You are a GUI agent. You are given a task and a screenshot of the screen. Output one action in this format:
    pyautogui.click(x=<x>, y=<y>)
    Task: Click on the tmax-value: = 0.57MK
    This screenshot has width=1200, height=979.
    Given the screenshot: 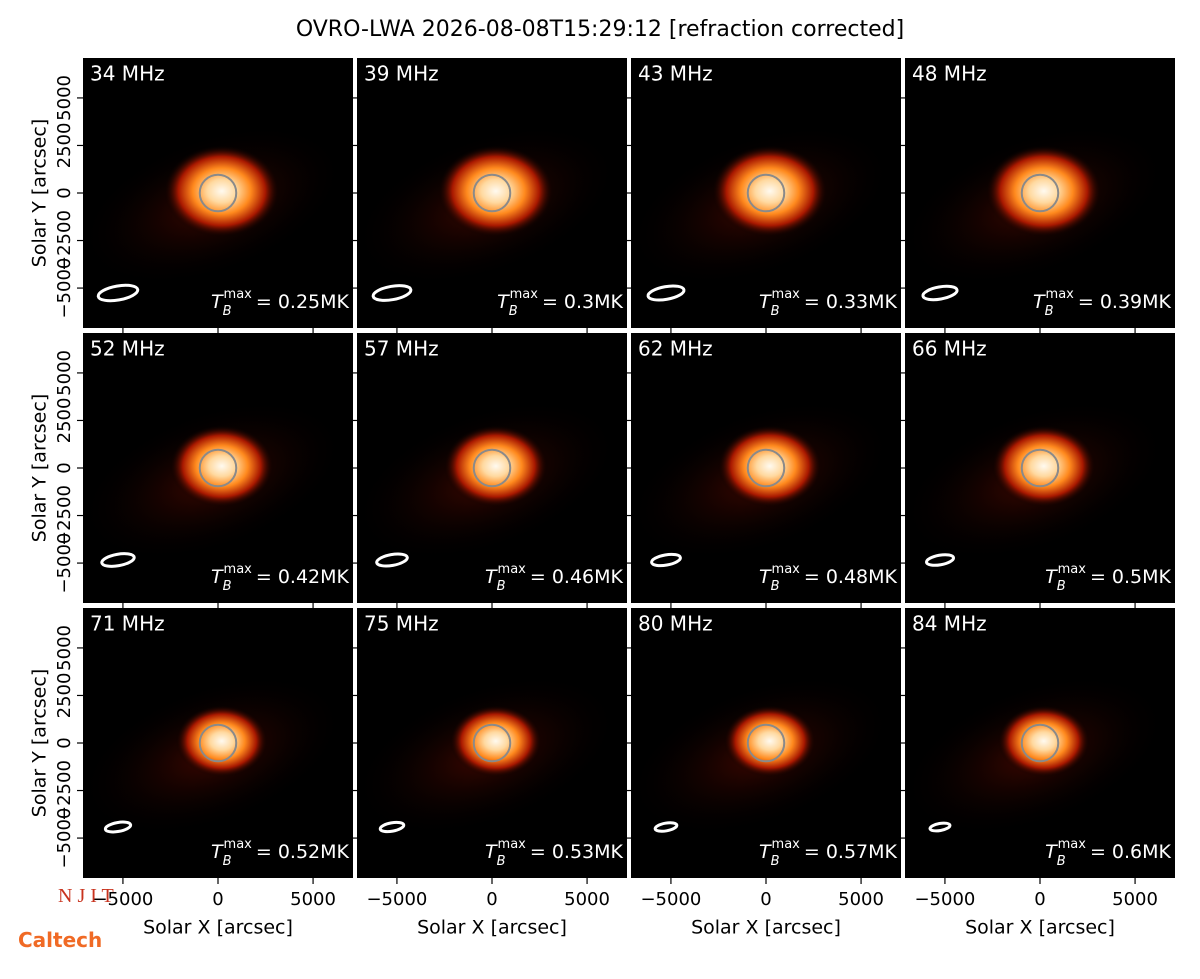 What is the action you would take?
    pyautogui.click(x=851, y=852)
    